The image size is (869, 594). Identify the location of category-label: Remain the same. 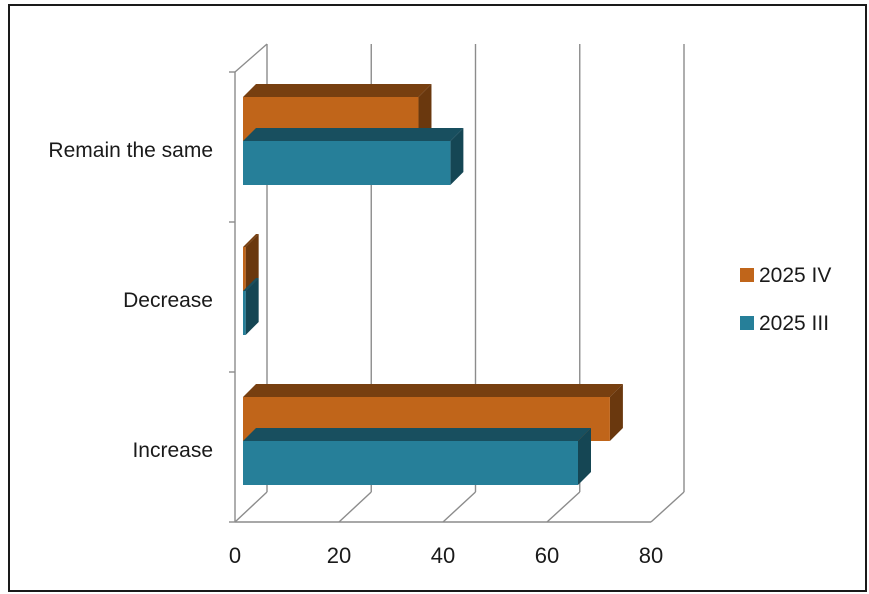
(130, 150).